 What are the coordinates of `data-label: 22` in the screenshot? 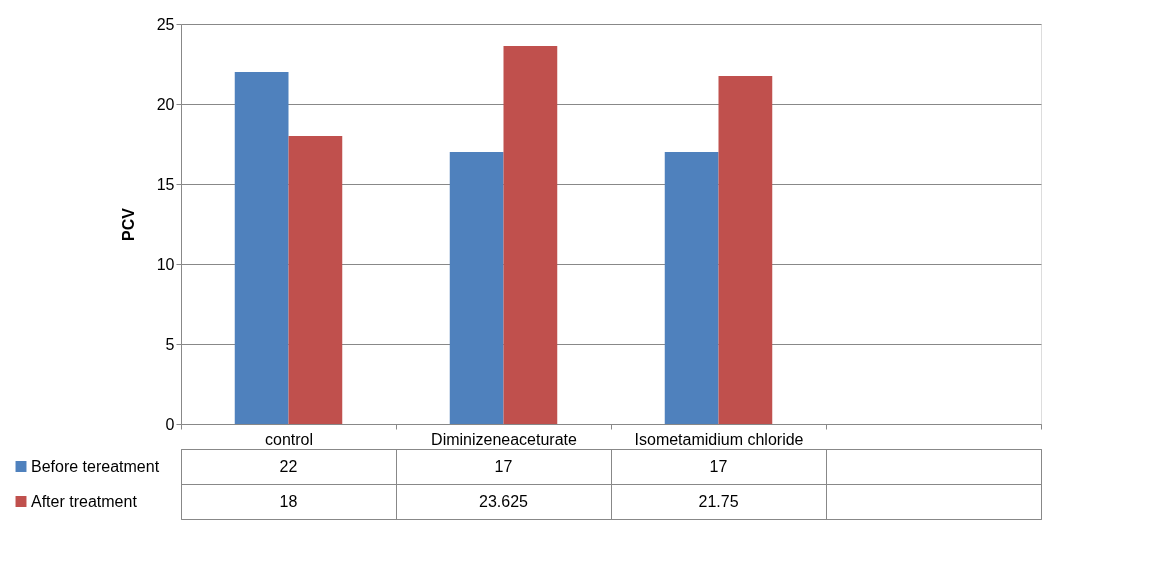 It's located at (288, 466).